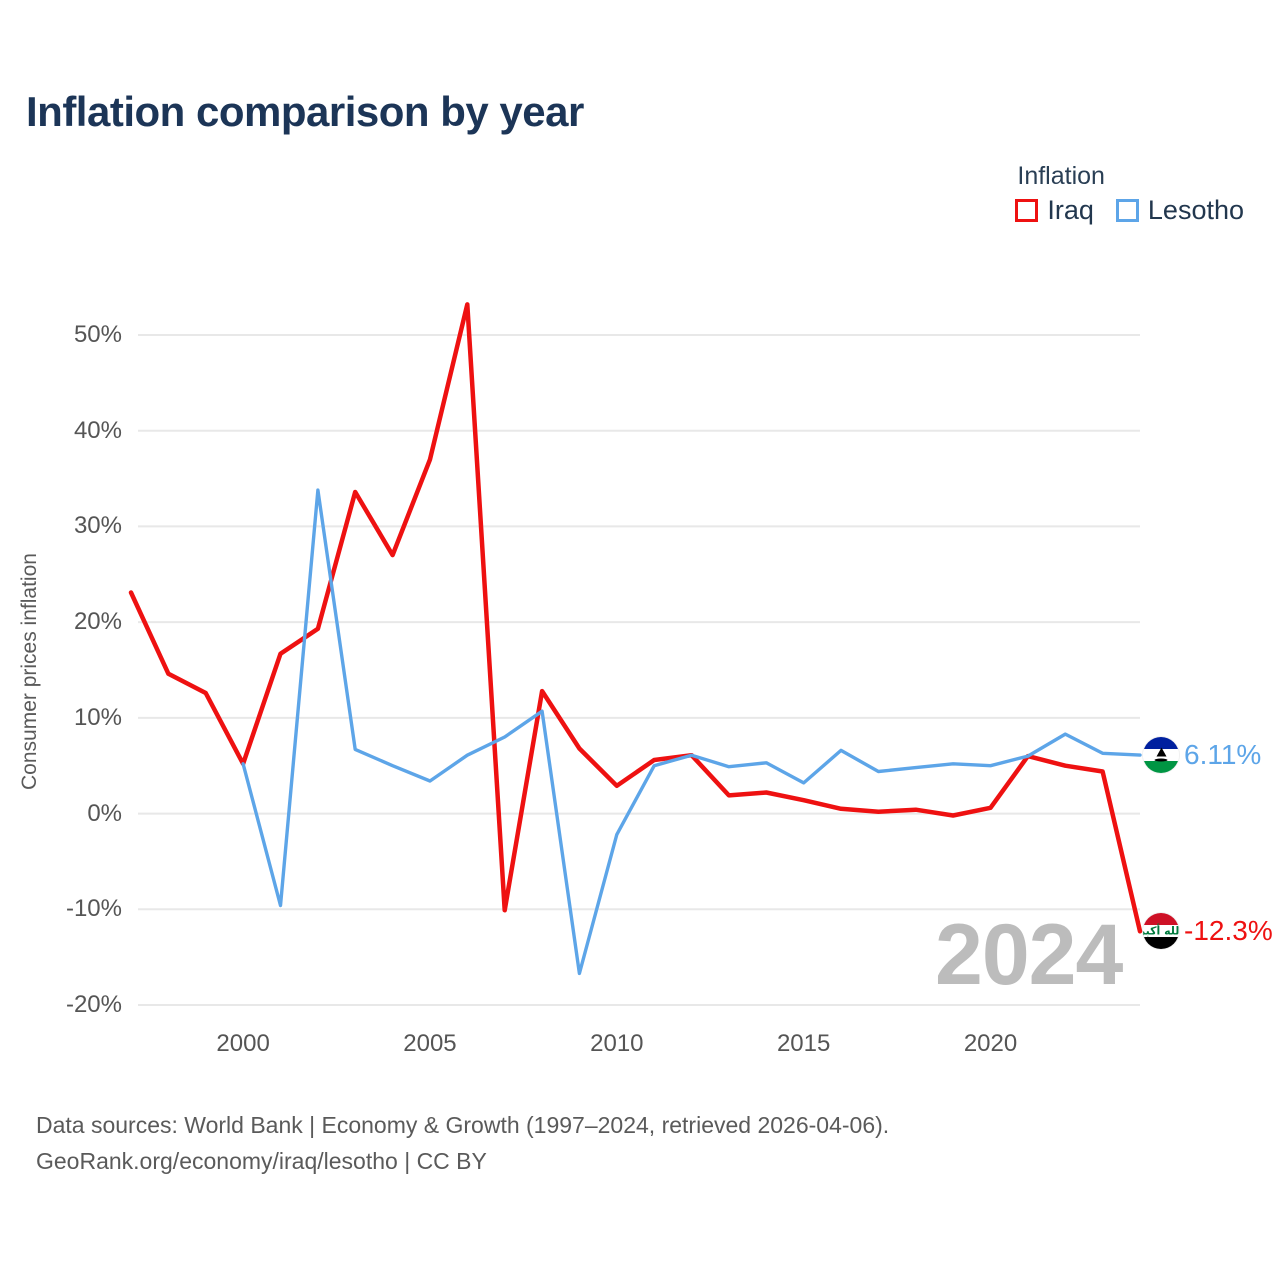  I want to click on end-value-lesotho: 6.11%, so click(1223, 755).